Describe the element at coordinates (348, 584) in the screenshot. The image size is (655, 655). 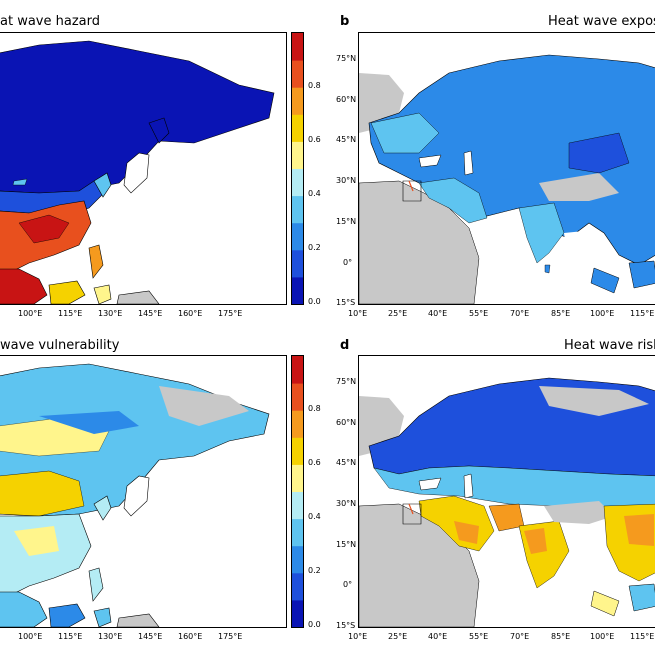
I see `panel-d-ytick-6: 0°` at that location.